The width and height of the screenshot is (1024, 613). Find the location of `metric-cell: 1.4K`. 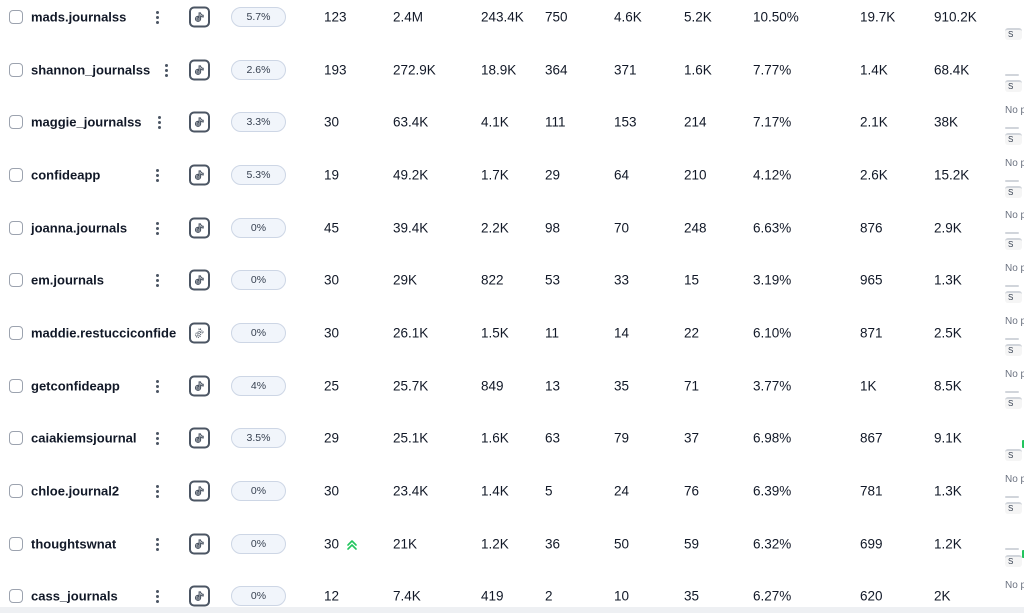

metric-cell: 1.4K is located at coordinates (874, 70).